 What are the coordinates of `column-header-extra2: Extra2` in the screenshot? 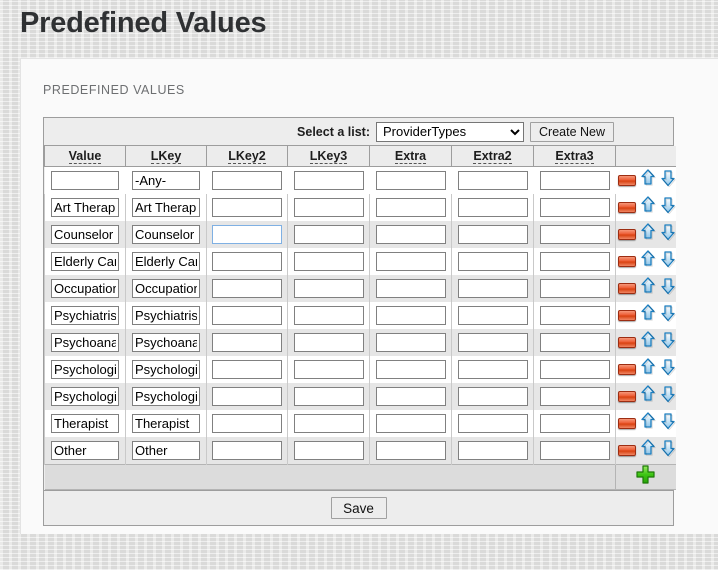 It's located at (492, 156).